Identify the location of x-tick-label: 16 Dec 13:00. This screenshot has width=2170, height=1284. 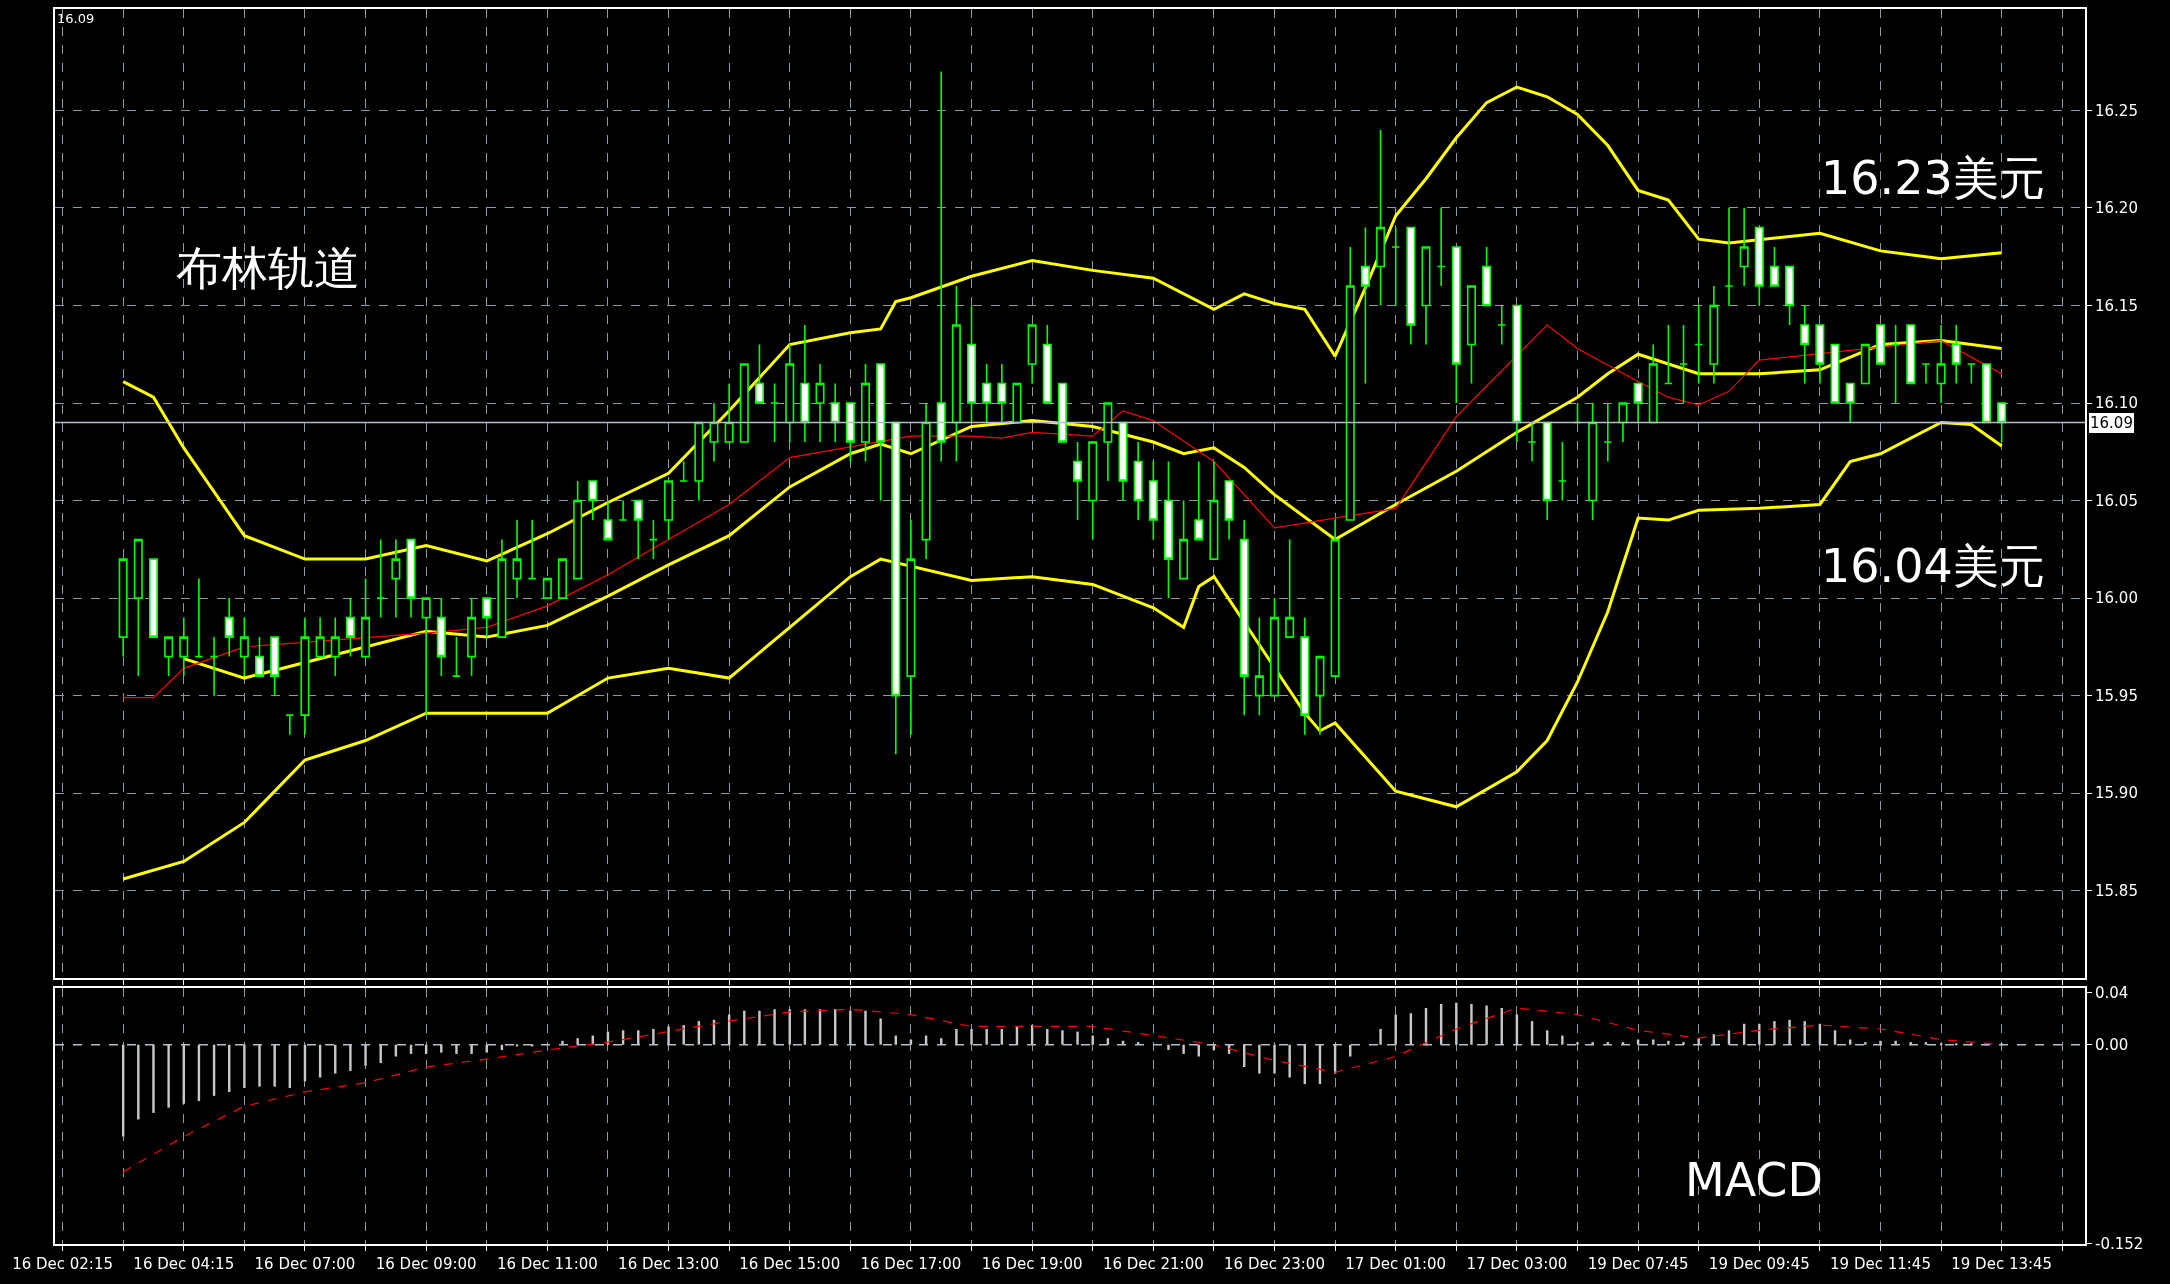
(668, 1264).